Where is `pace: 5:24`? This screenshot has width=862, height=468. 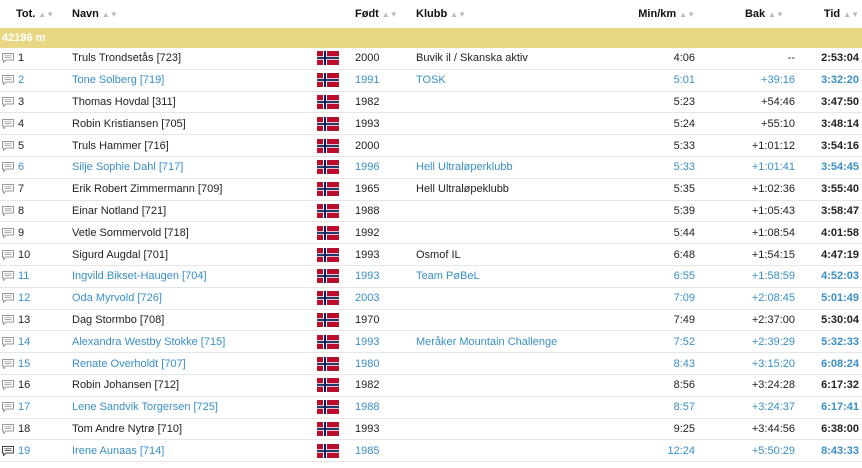 pace: 5:24 is located at coordinates (684, 123).